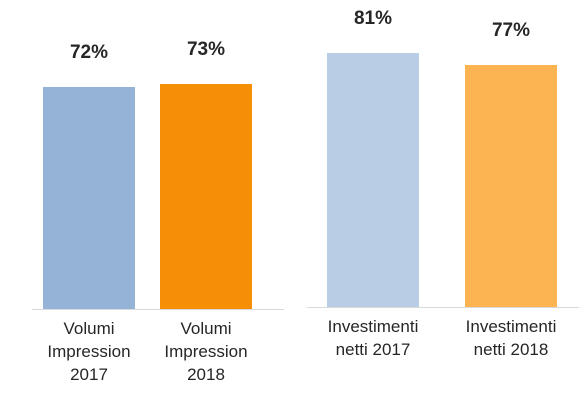 The width and height of the screenshot is (579, 401). I want to click on value-label: 72%, so click(89, 53).